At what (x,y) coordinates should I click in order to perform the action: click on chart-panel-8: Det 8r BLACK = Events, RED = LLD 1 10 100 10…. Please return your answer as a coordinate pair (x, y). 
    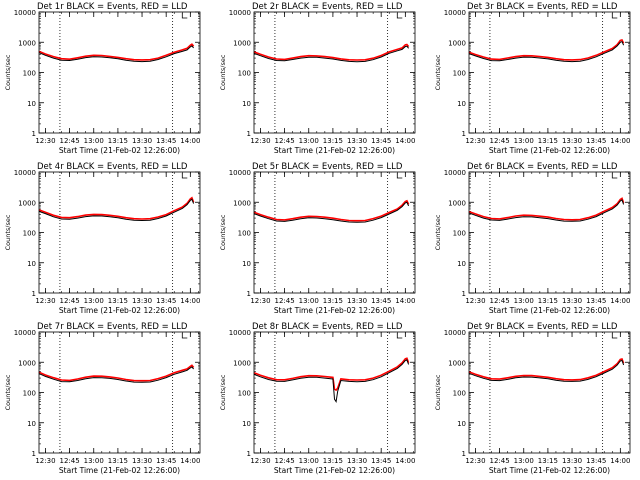
    Looking at the image, I should click on (317, 398).